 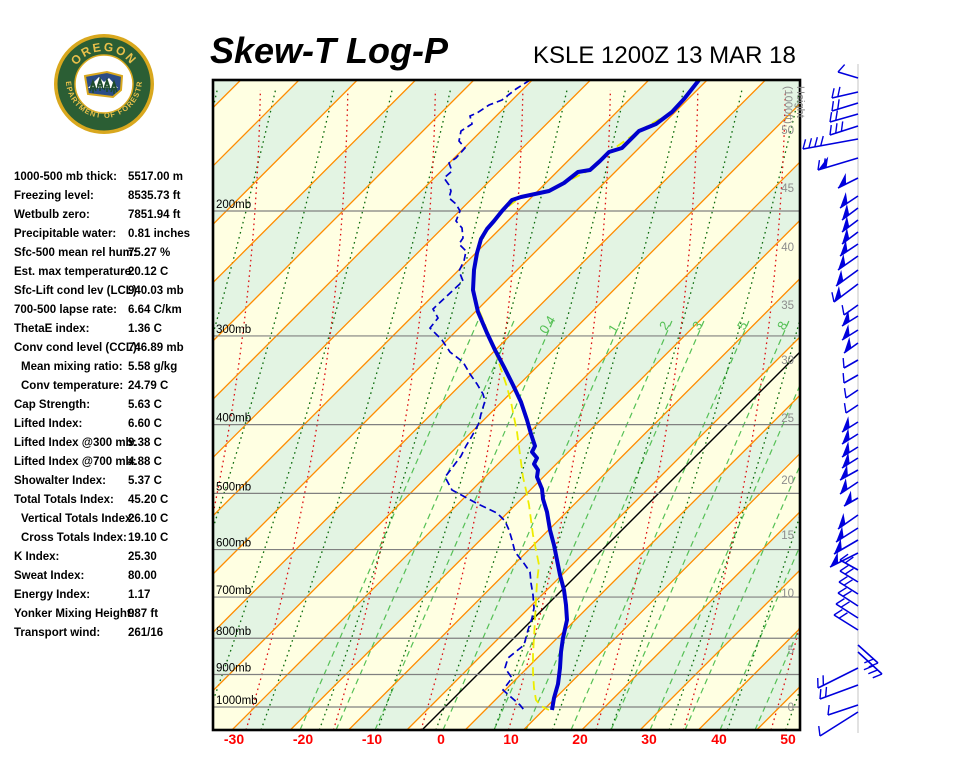 I want to click on stat-label: Mean mixing ratio:, so click(x=72, y=367).